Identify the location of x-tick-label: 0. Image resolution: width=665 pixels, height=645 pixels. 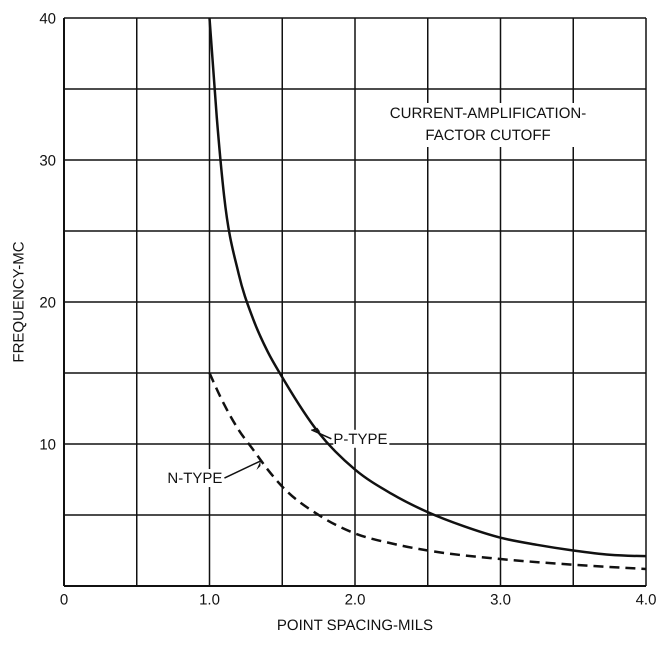
(64, 600).